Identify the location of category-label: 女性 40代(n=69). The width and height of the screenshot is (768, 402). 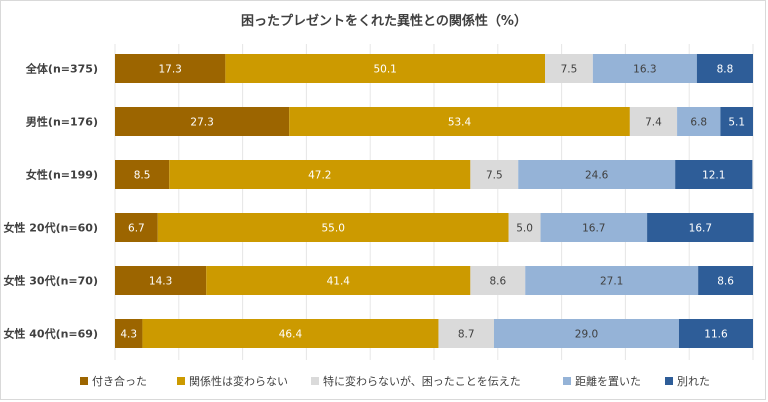
(50, 334).